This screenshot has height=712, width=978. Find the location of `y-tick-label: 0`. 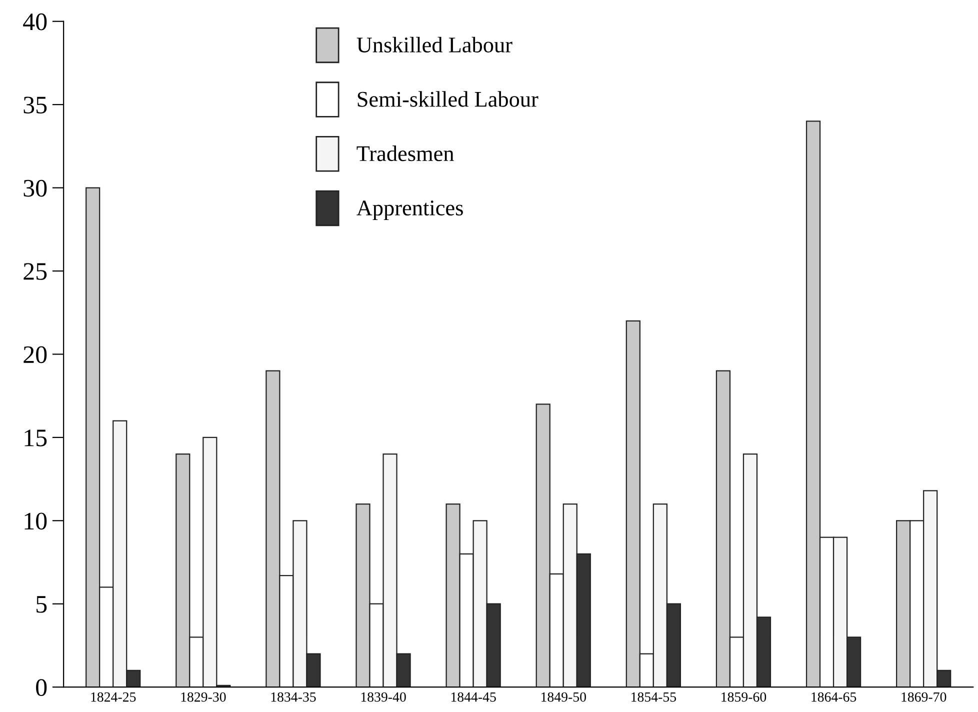

y-tick-label: 0 is located at coordinates (41, 687).